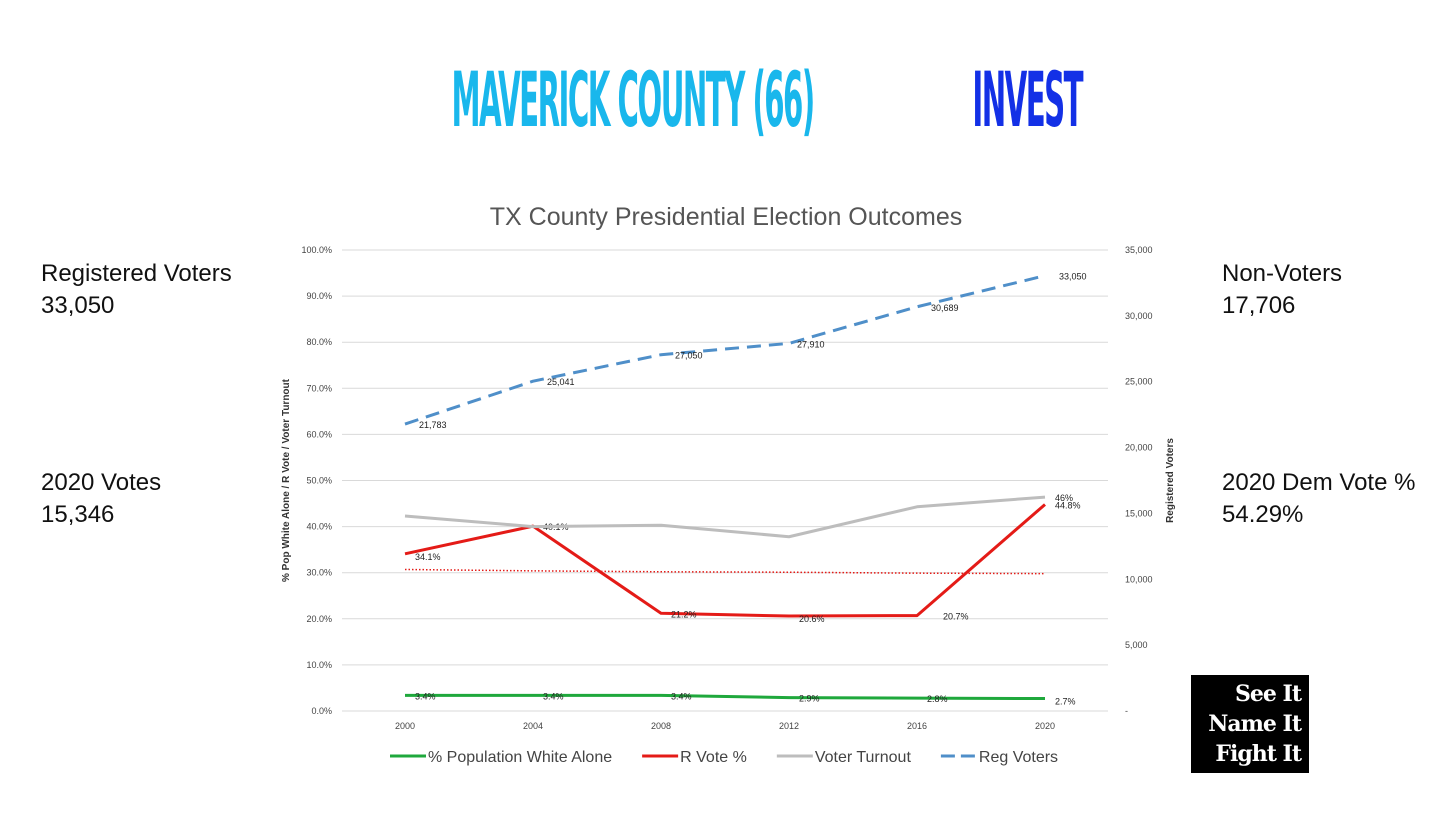  Describe the element at coordinates (1319, 482) in the screenshot. I see `dem-vote-2020-label: 2020 Dem Vote %` at that location.